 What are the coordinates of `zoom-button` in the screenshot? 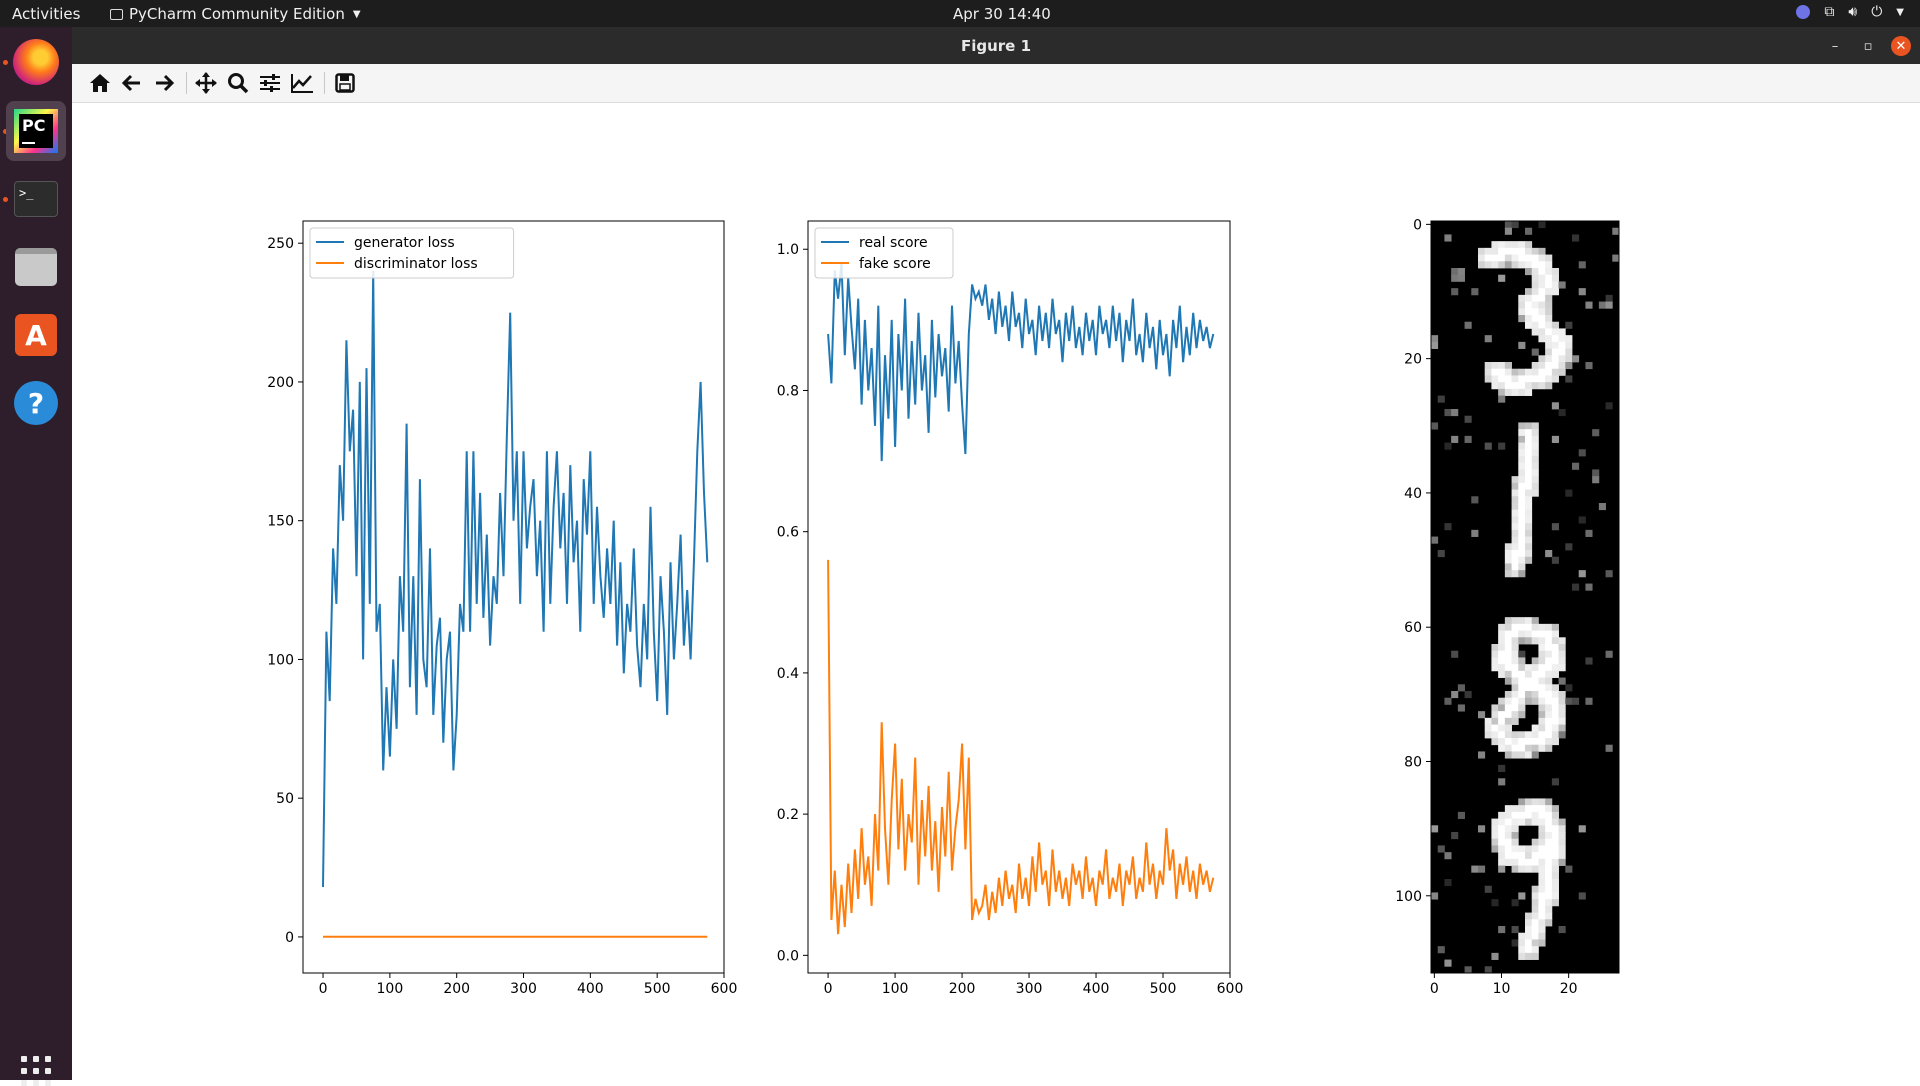 It's located at (238, 83).